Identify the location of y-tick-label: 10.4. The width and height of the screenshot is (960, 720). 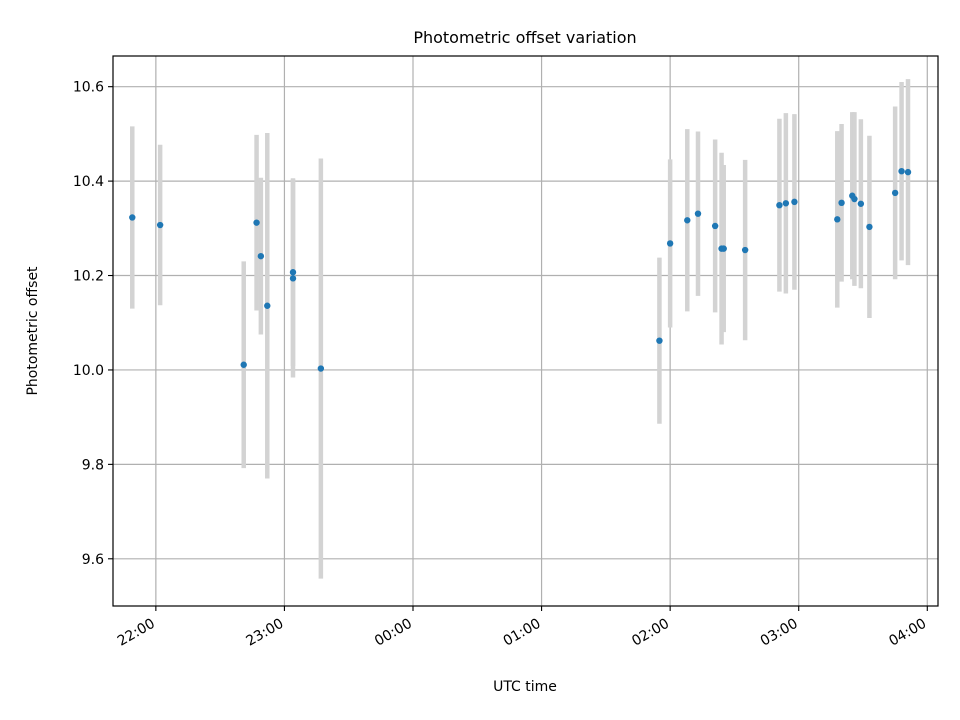
(88, 182).